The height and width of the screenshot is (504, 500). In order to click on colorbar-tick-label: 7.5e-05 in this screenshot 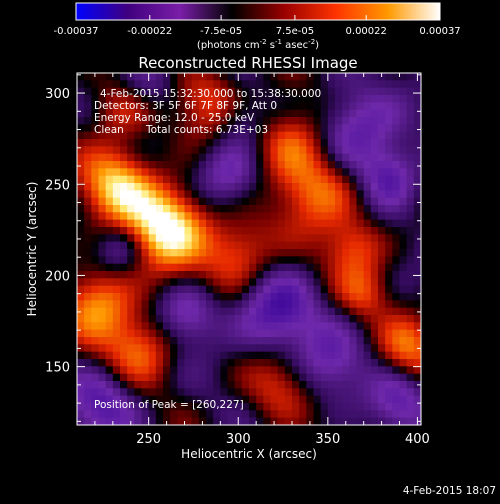, I will do `click(295, 31)`.